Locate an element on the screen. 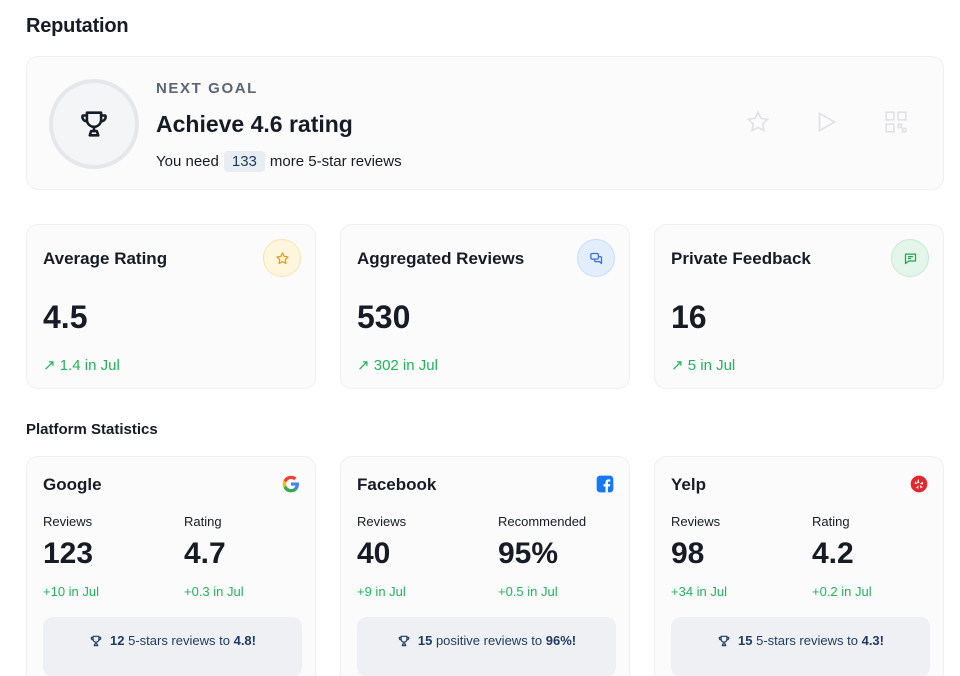  goal-sub-prefix: You need is located at coordinates (187, 161).